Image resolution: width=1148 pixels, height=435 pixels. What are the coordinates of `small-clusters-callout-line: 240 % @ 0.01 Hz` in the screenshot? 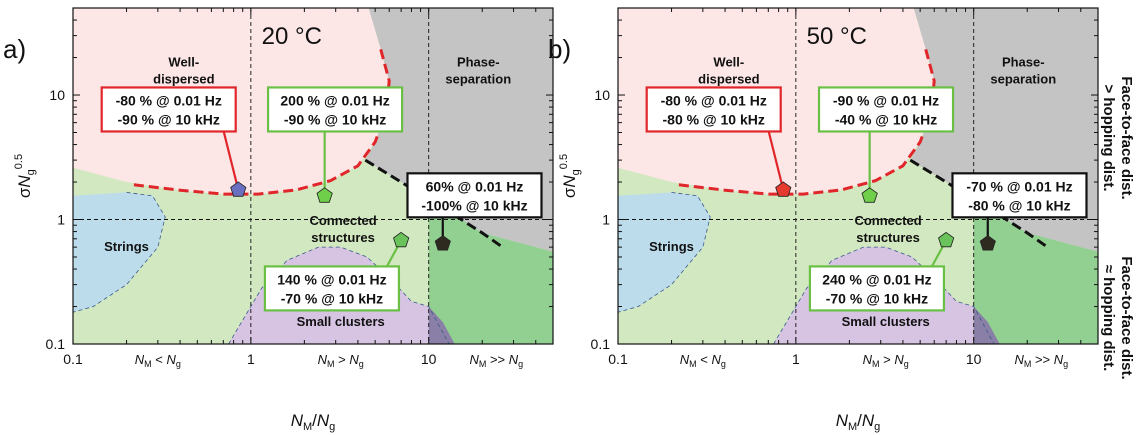 It's located at (876, 279).